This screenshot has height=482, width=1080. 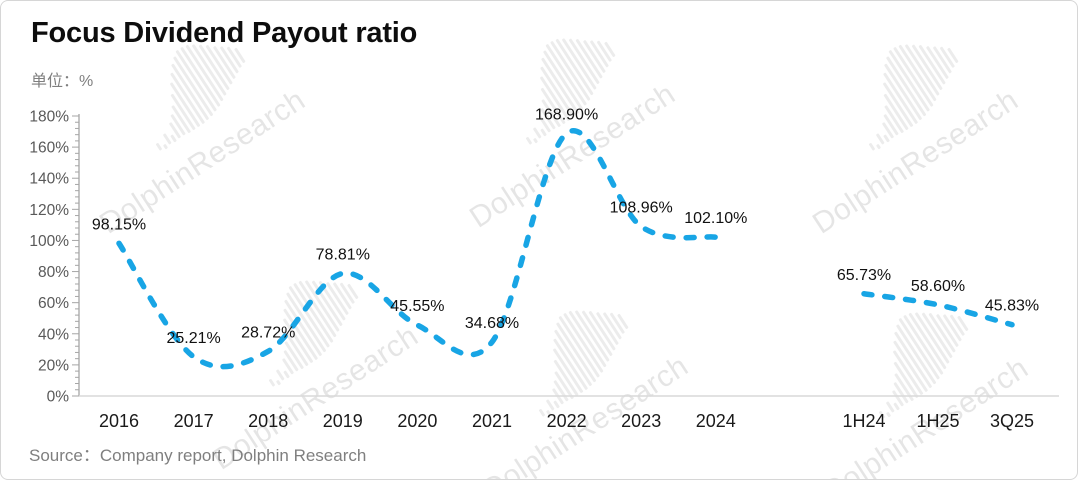 What do you see at coordinates (937, 421) in the screenshot?
I see `x-axis-label: 1H25` at bounding box center [937, 421].